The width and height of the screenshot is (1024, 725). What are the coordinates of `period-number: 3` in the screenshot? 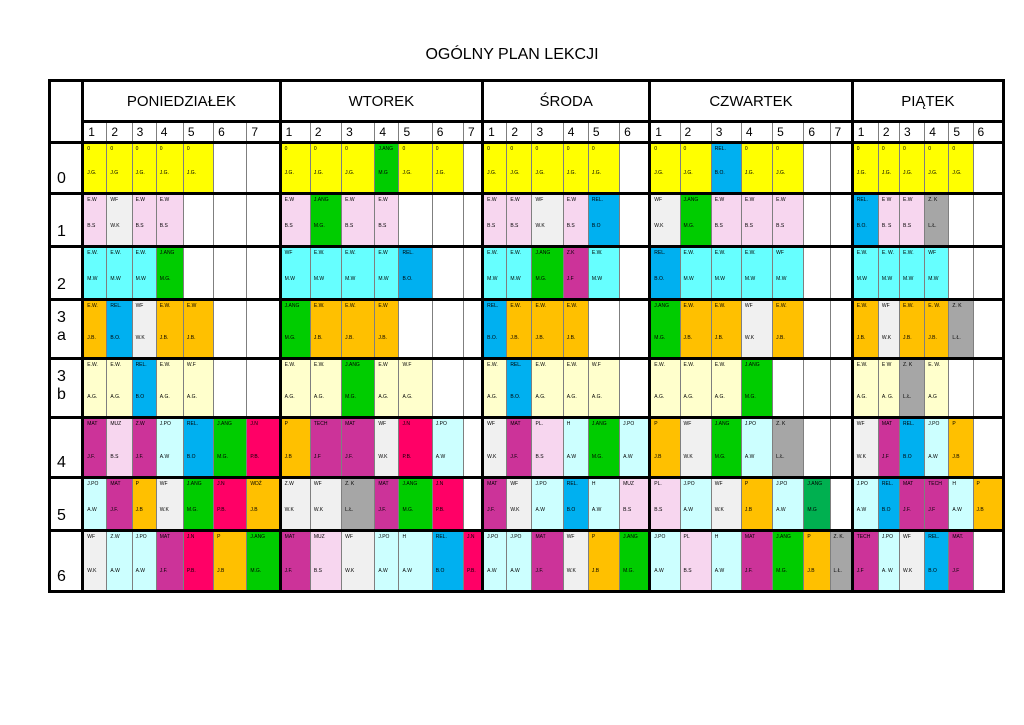 It's located at (144, 132).